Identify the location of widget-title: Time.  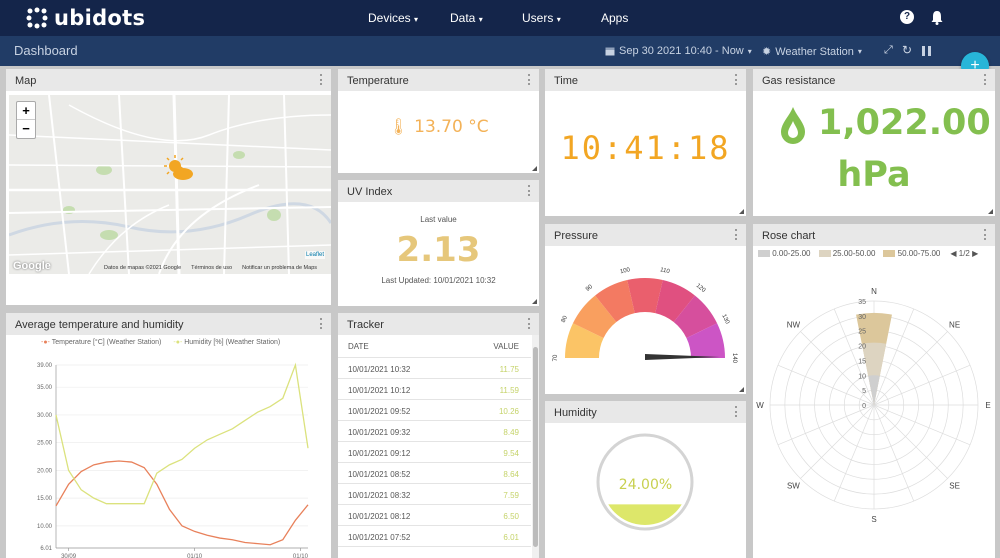
(566, 81).